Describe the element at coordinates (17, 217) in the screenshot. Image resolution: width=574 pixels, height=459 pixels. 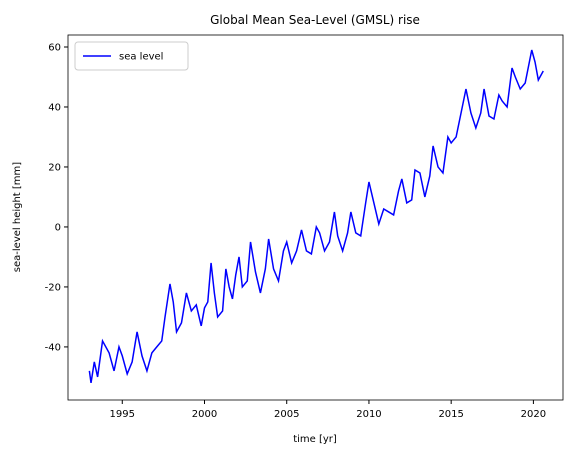
I see `y-axis-label: sea-level height [mm]` at that location.